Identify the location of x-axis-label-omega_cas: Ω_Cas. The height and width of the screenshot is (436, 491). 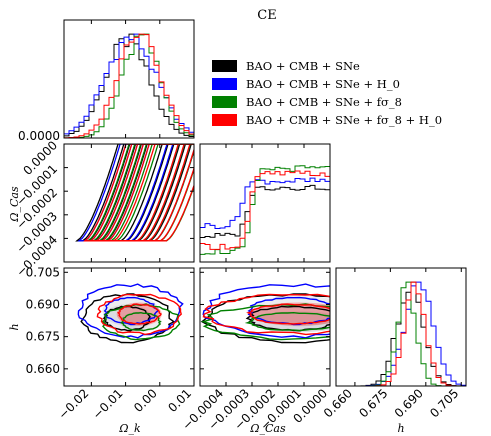
(267, 428).